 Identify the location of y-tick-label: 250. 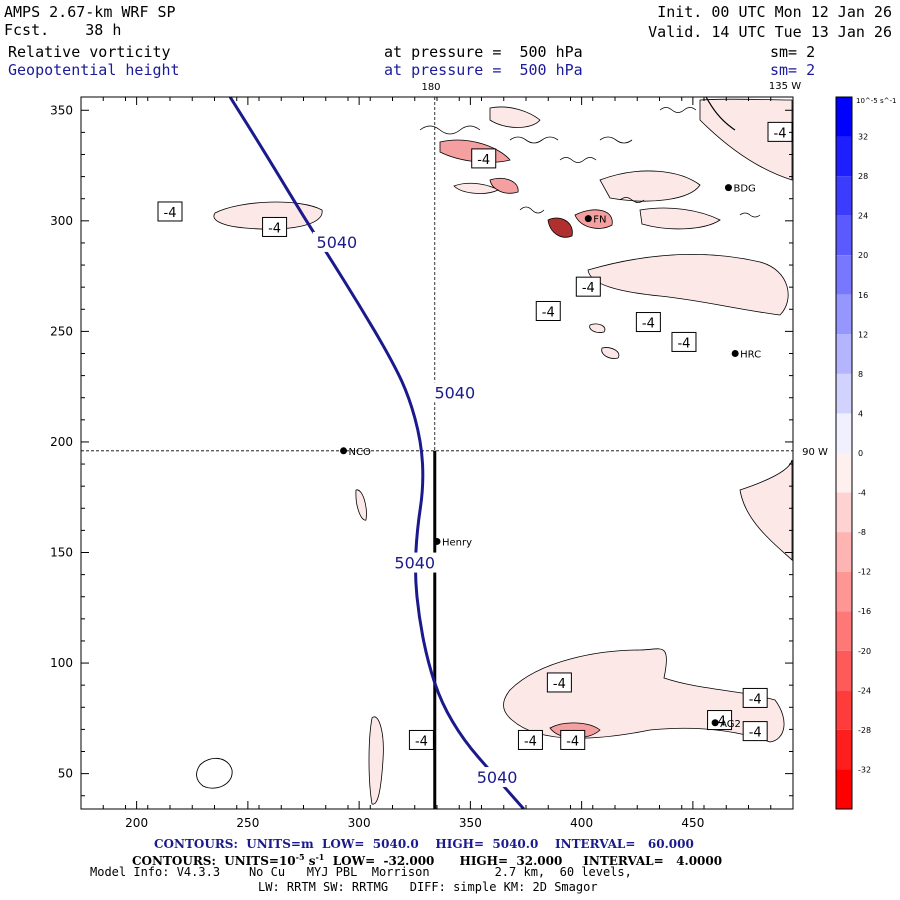
(61, 331).